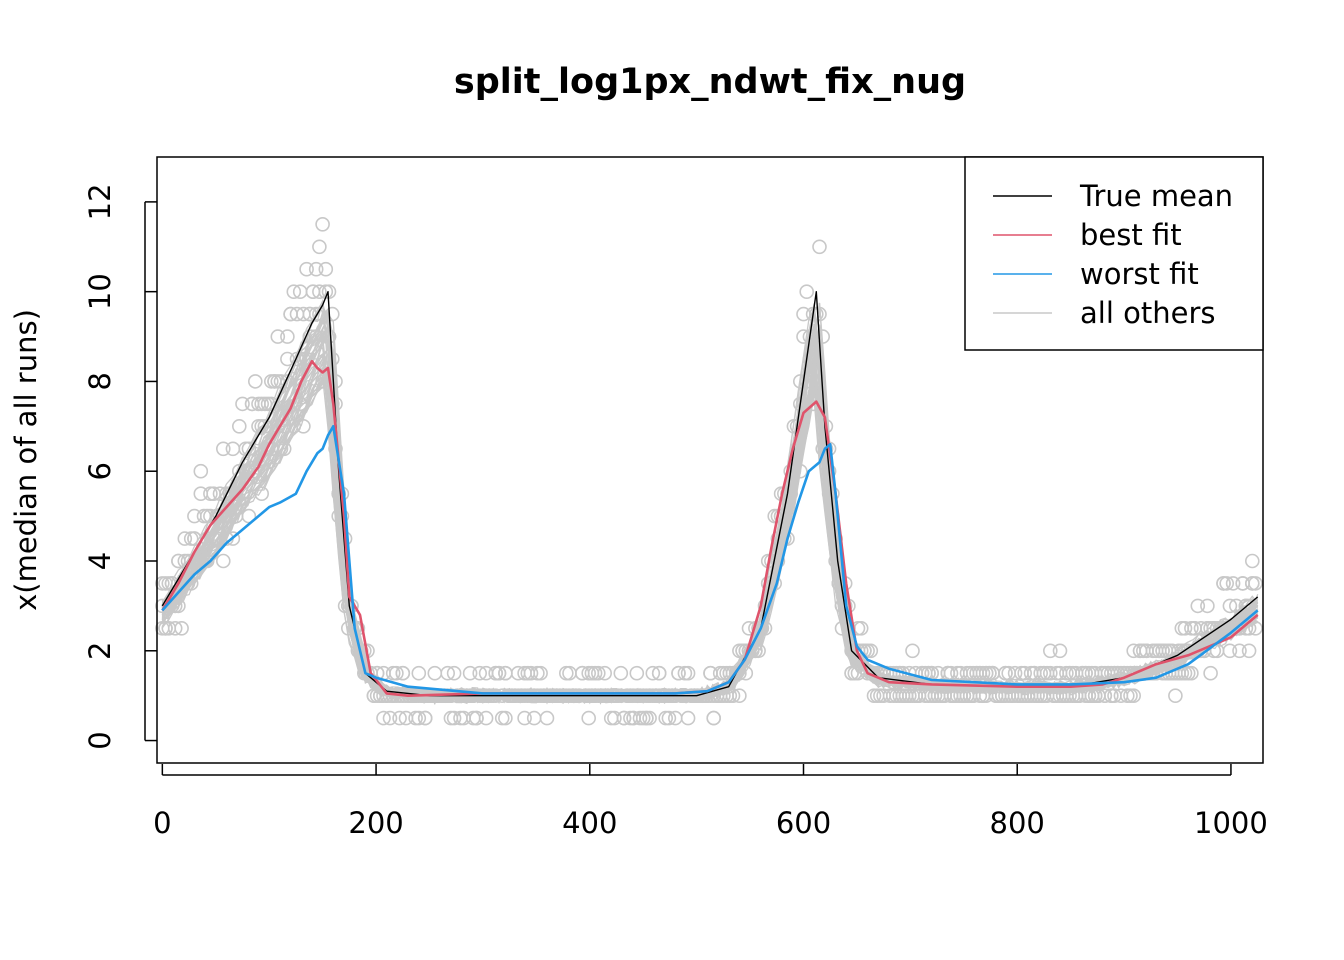 The image size is (1344, 960). I want to click on y-tick-label: 8, so click(100, 381).